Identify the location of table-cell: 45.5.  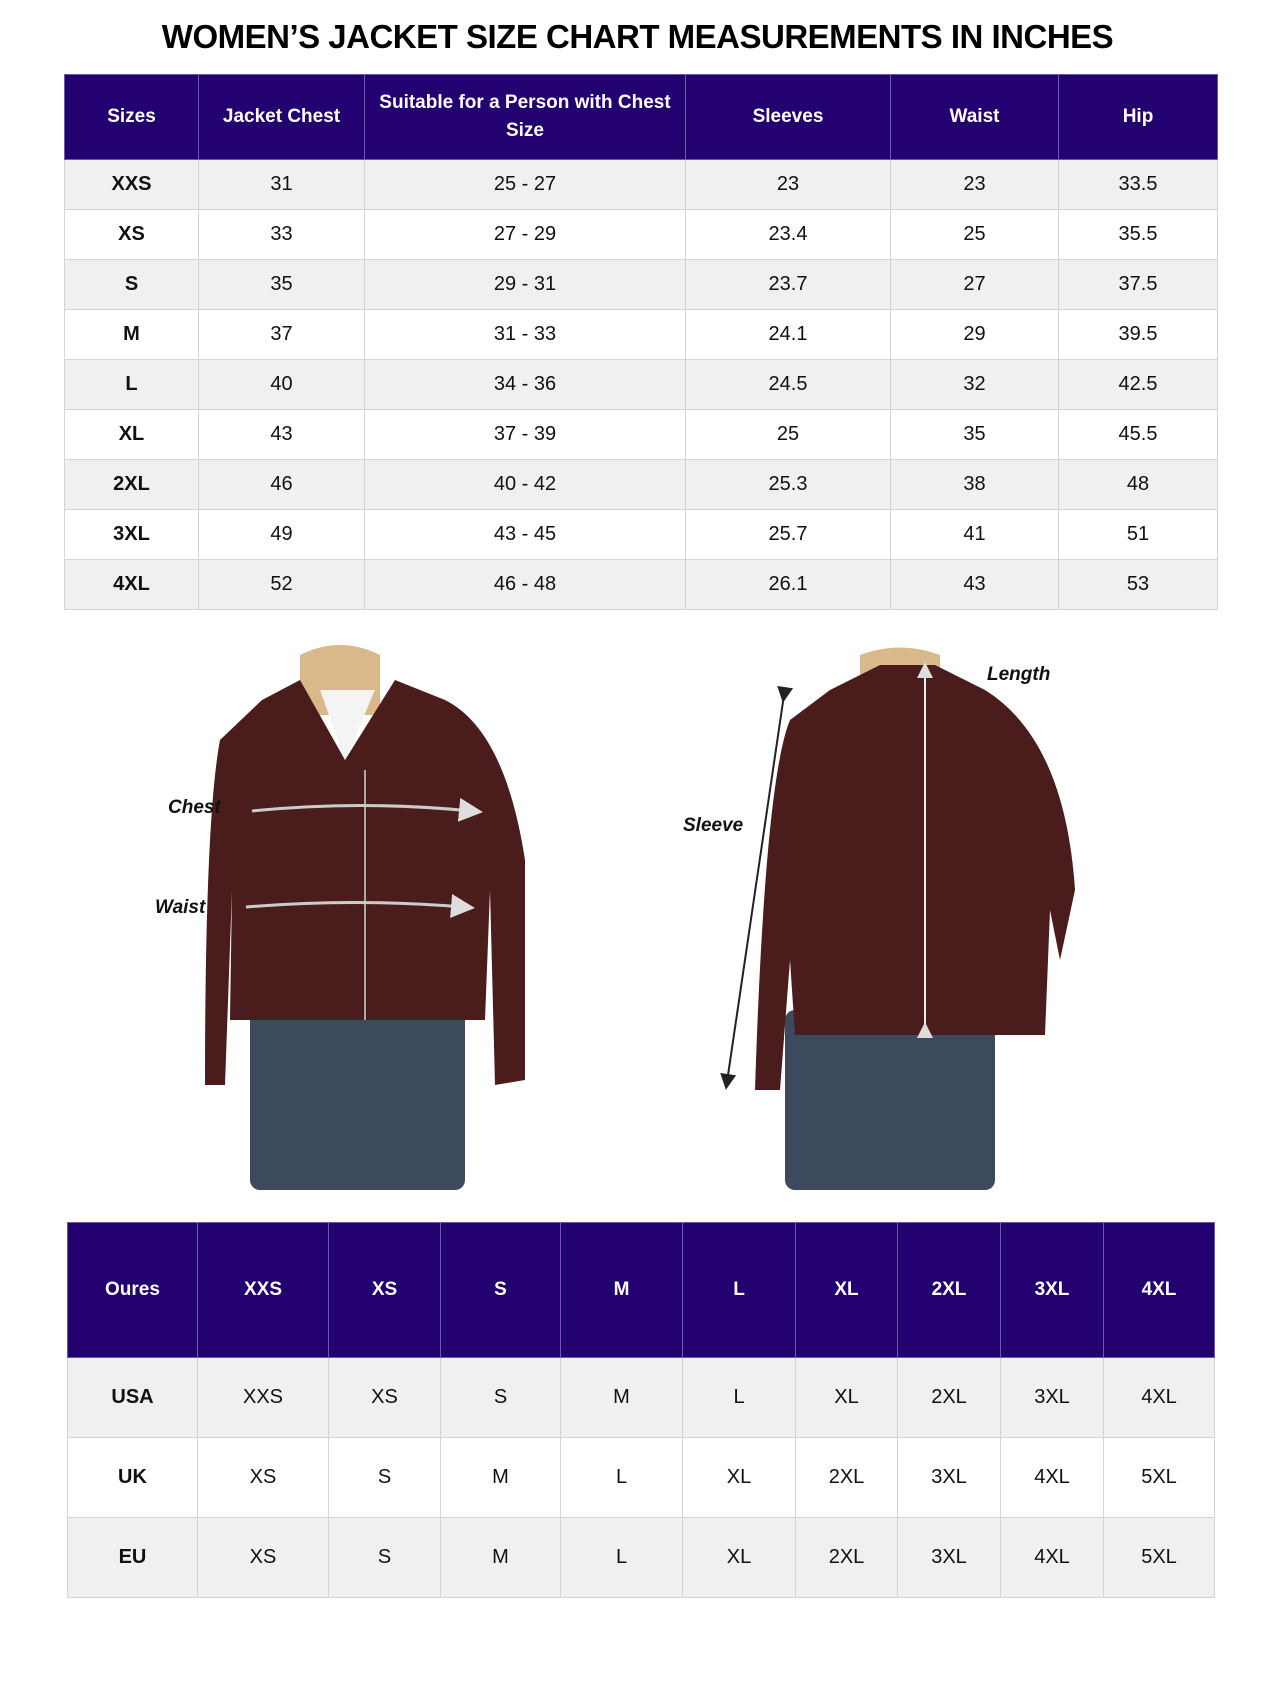
(1138, 434).